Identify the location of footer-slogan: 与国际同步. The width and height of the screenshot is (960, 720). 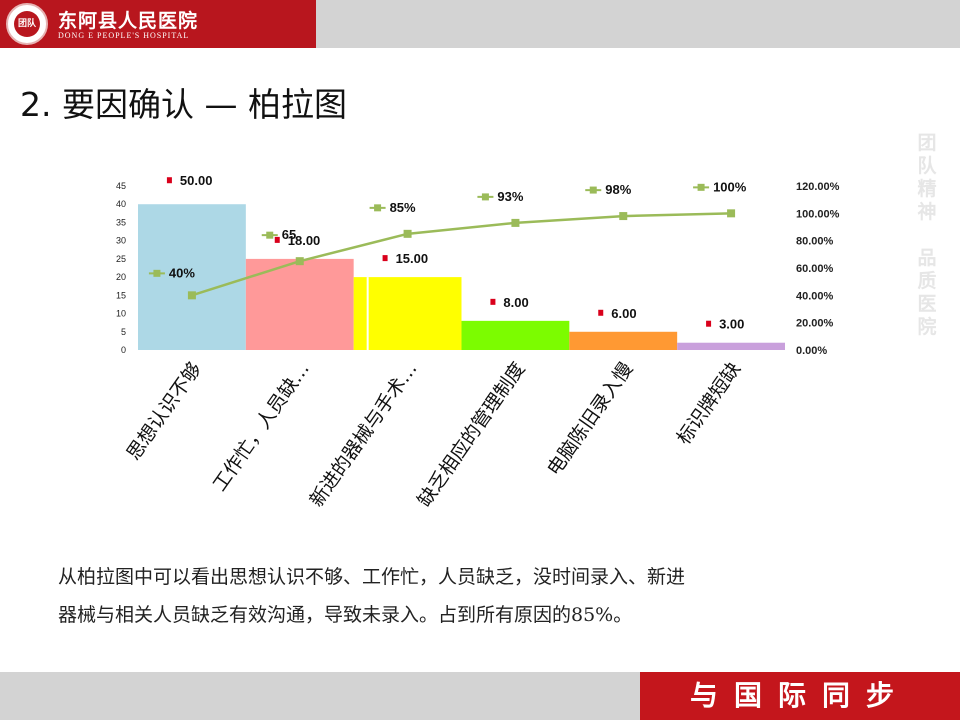
(800, 696).